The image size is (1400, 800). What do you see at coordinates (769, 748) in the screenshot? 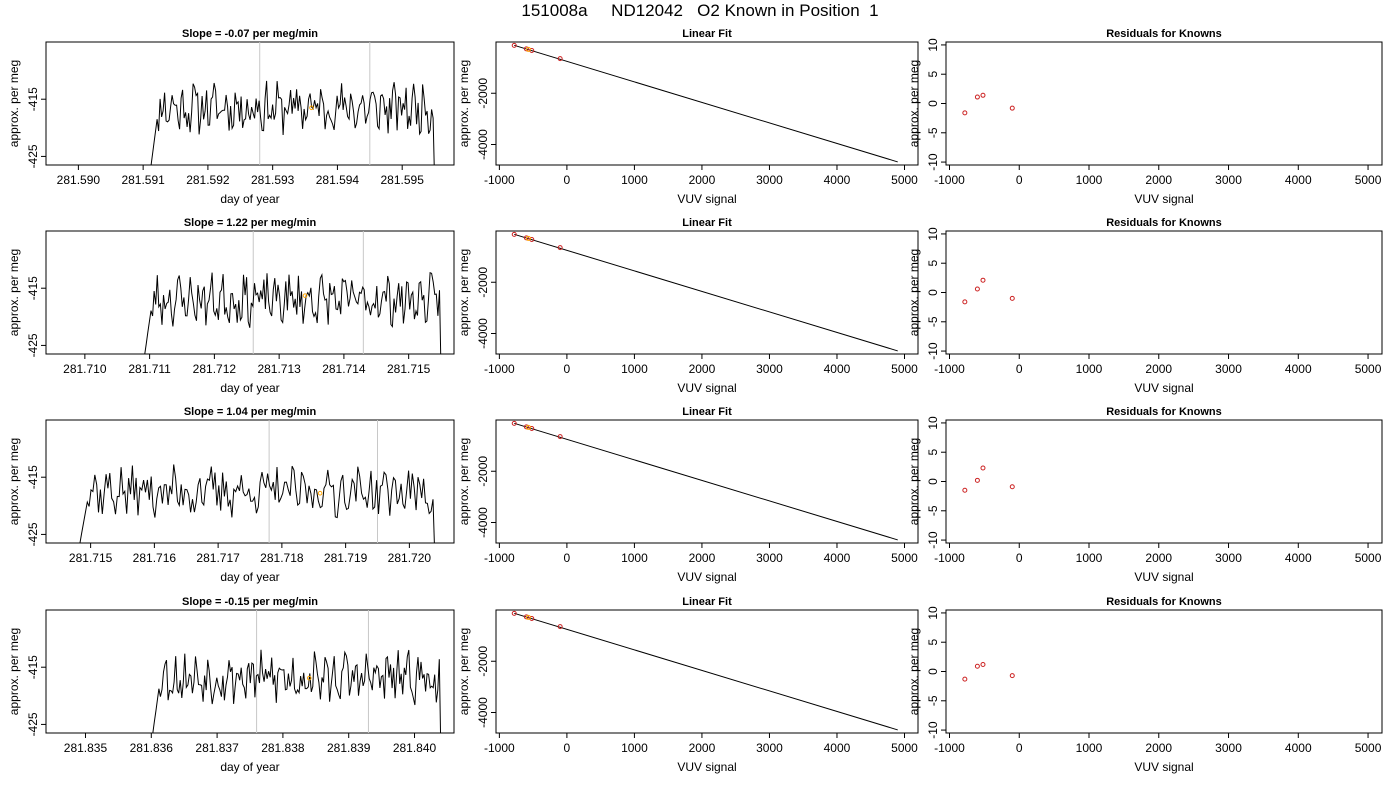
I see `linear_fit-4-x-tick-label: 3000` at bounding box center [769, 748].